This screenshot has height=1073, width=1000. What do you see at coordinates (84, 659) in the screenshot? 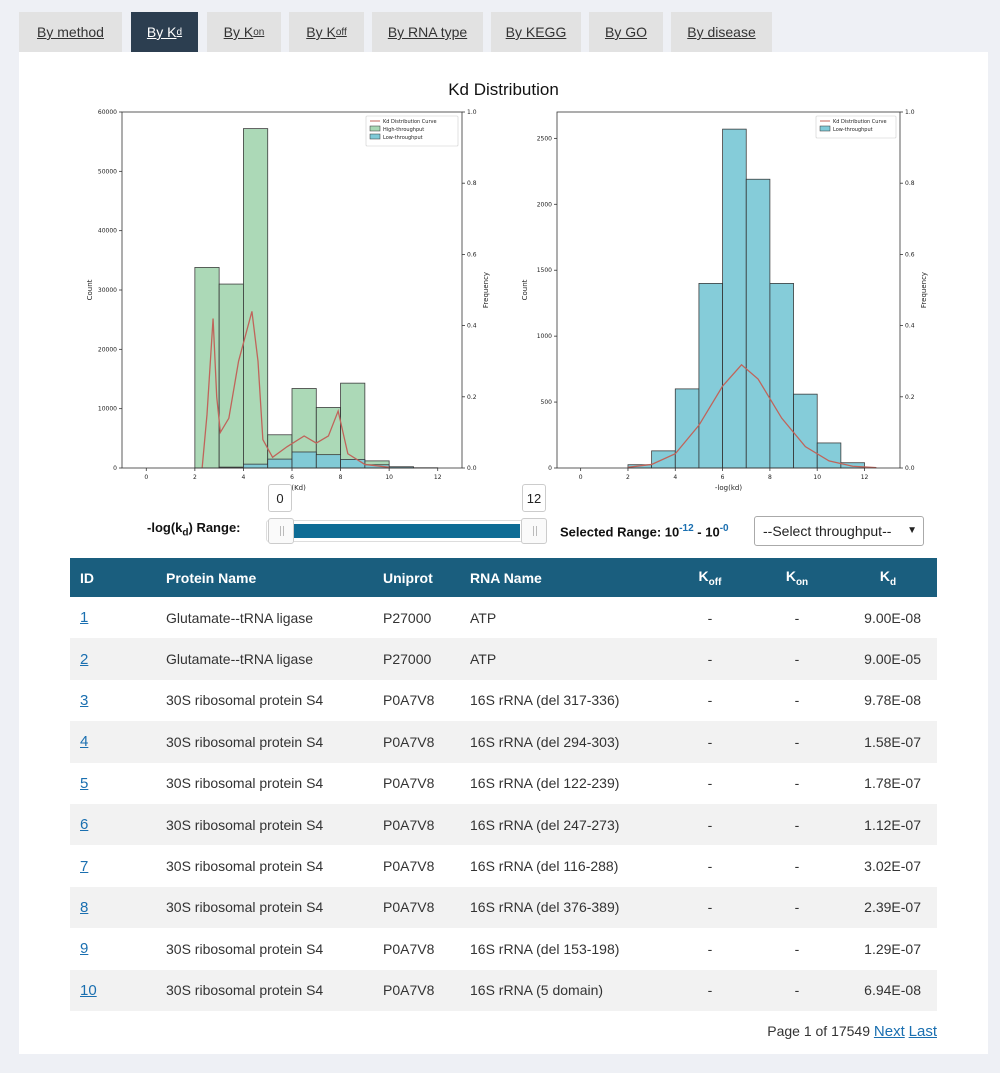
I see `row-id-link: 2` at bounding box center [84, 659].